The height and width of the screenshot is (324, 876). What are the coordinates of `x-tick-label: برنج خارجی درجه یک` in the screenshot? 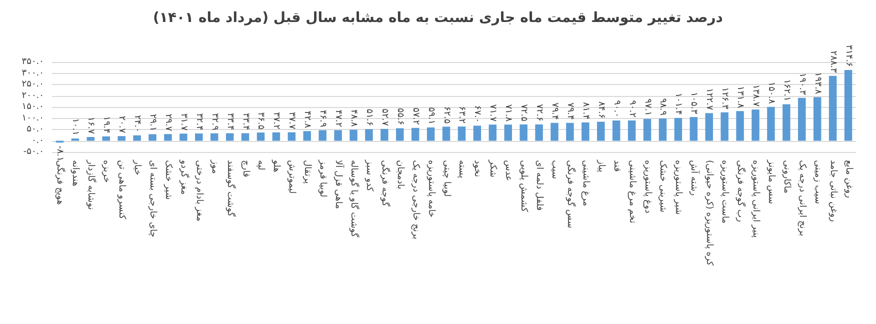 It's located at (415, 200).